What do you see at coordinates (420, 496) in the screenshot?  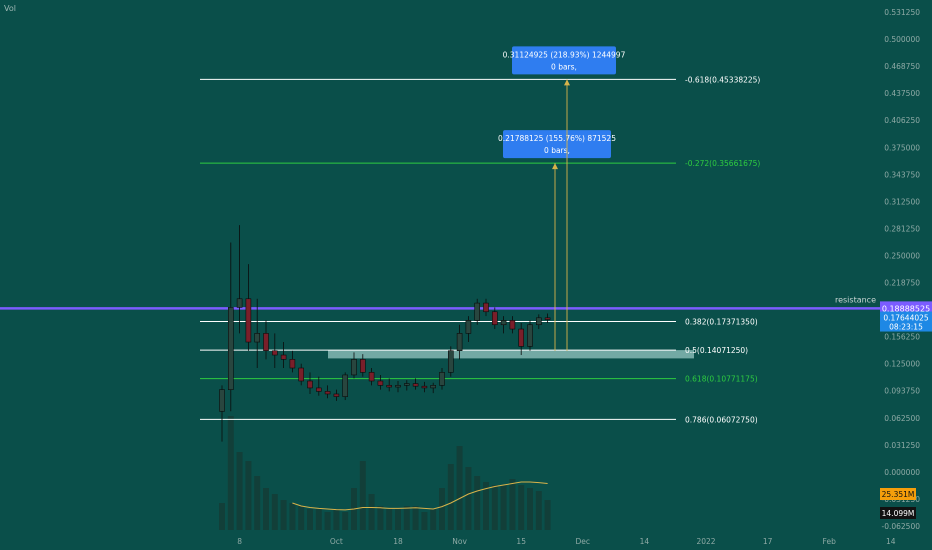 I see `volume-ma` at bounding box center [420, 496].